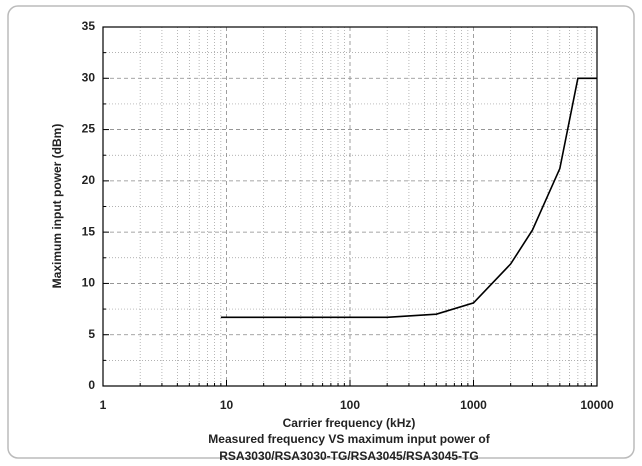 The width and height of the screenshot is (642, 466). Describe the element at coordinates (91, 334) in the screenshot. I see `y-tick-label: 5` at that location.